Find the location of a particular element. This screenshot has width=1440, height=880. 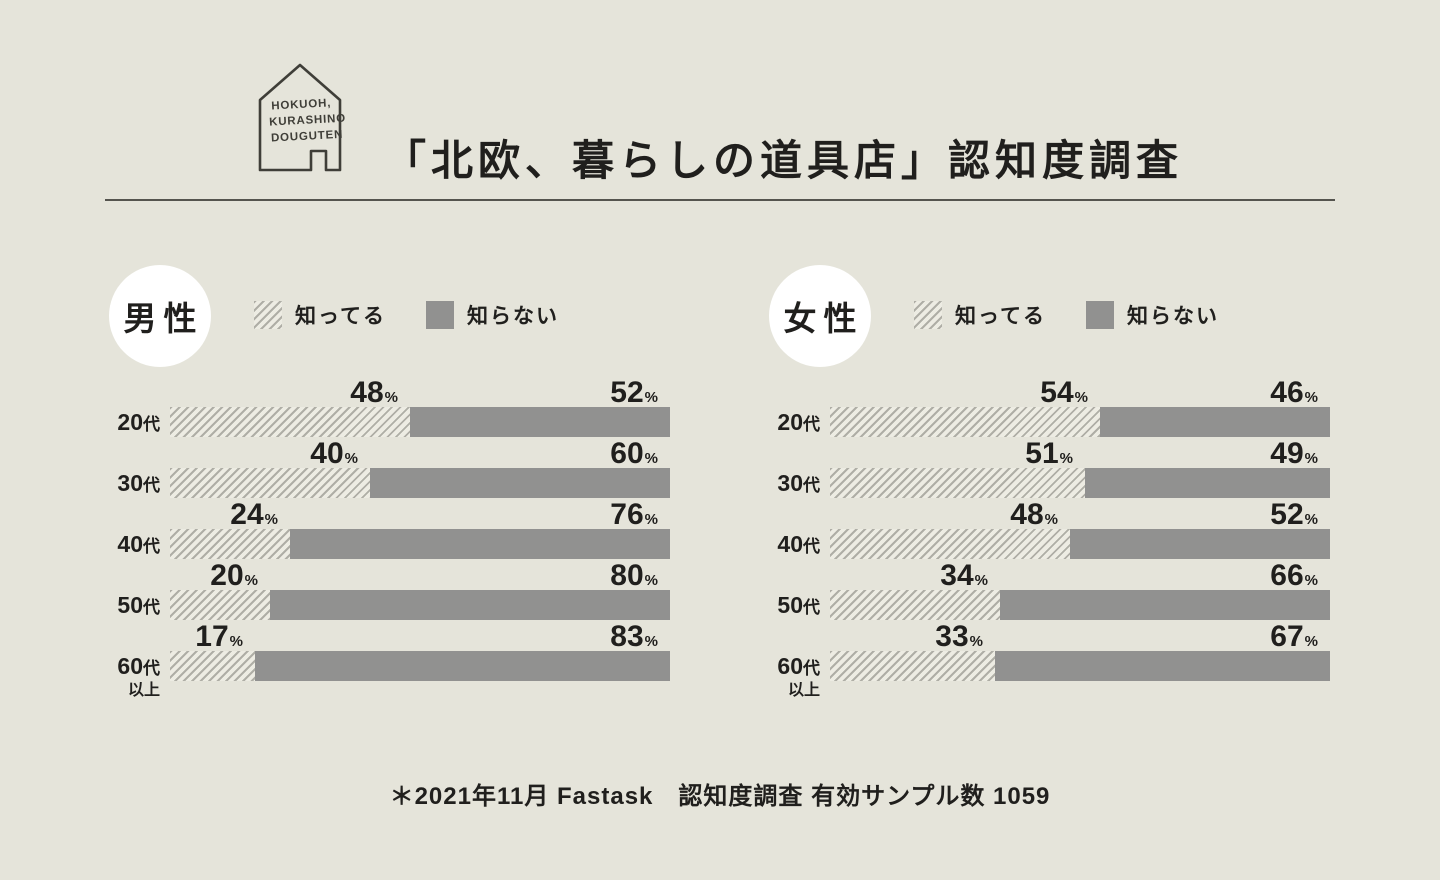

page-title: 「北欧、暮らしの道具店」認知度調査 is located at coordinates (784, 161).